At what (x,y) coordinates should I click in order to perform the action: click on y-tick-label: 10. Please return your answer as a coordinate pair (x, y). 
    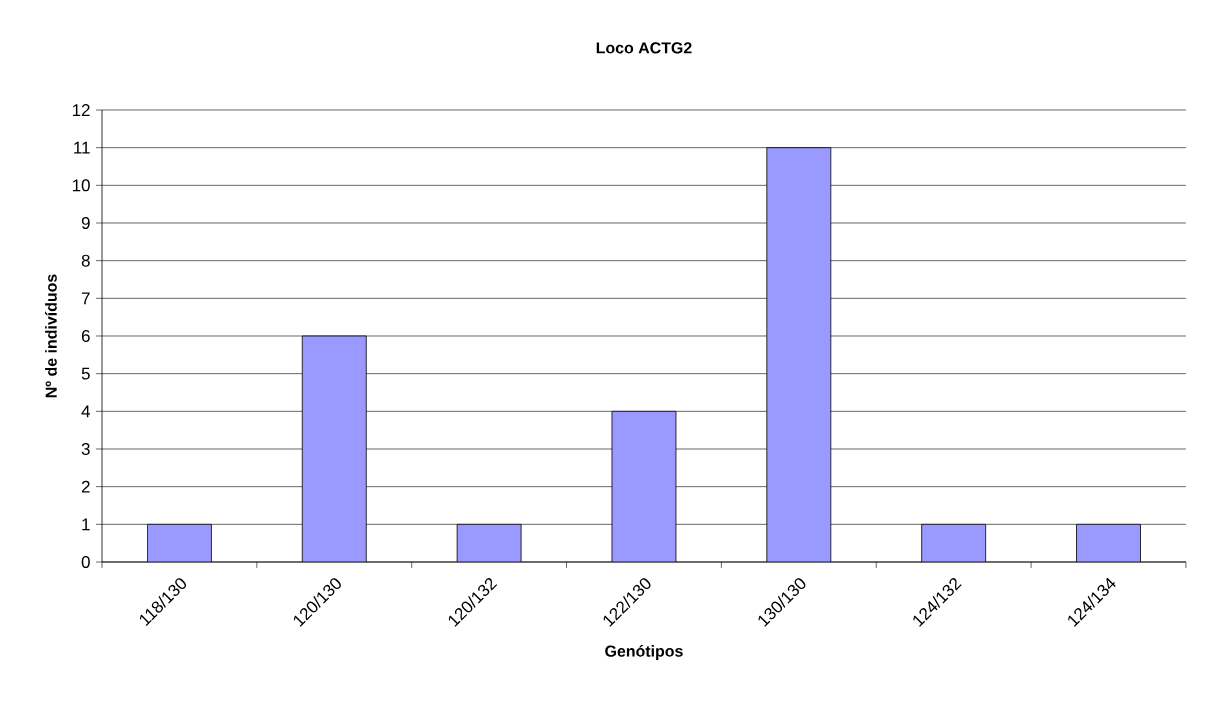
    Looking at the image, I should click on (81, 185).